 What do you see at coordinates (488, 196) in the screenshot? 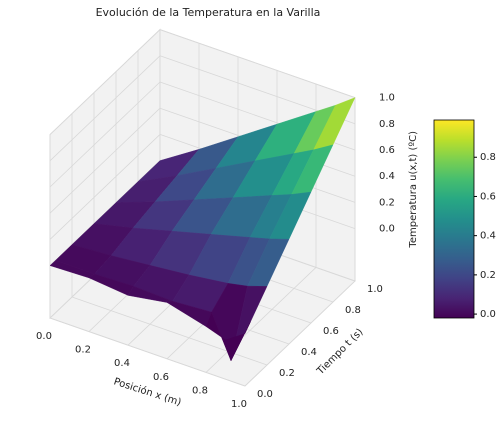
I see `colorbar-tick-label: 0.6` at bounding box center [488, 196].